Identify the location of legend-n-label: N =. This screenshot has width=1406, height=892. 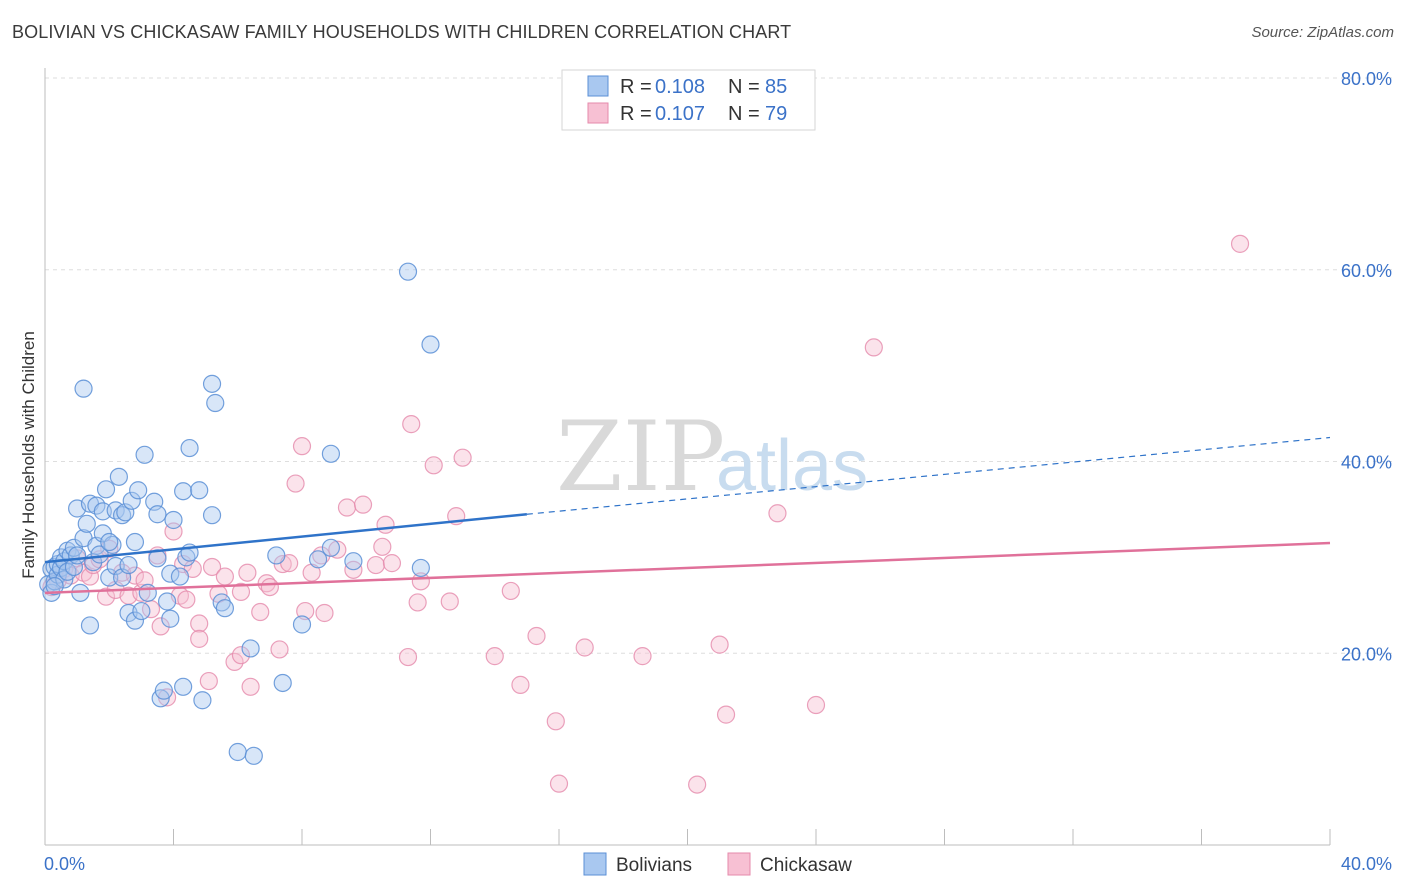
(744, 114).